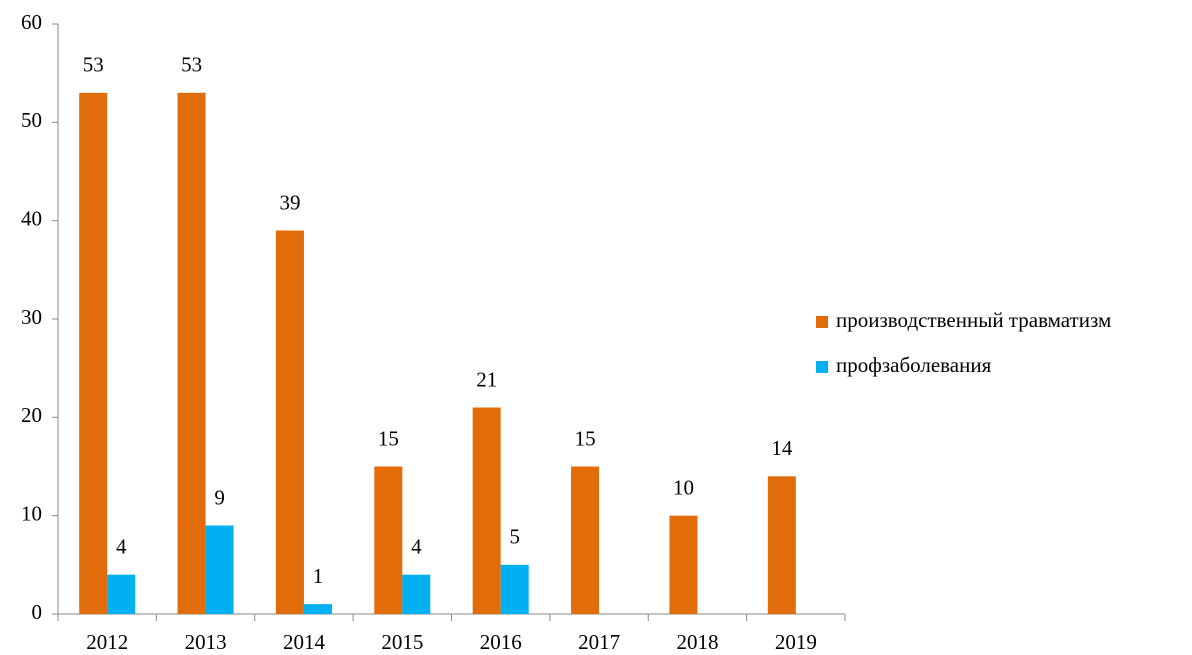  I want to click on x-tick-label: 2016, so click(501, 642).